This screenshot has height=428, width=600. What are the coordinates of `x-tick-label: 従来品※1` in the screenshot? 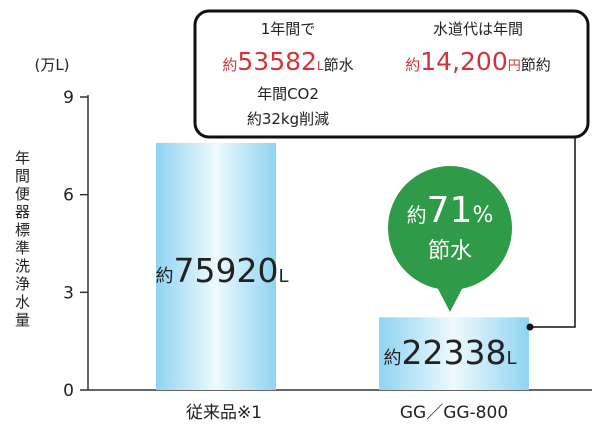 It's located at (224, 413).